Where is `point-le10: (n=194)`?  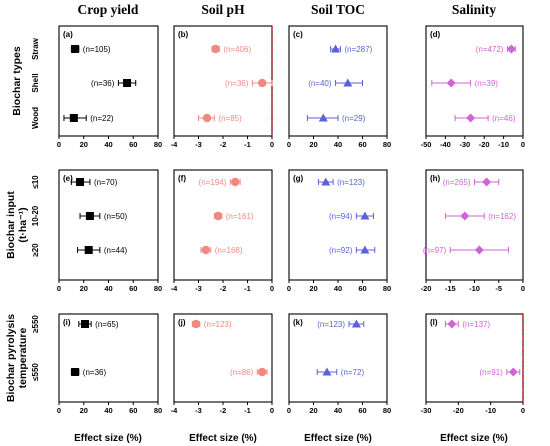 point-le10: (n=194) is located at coordinates (220, 182).